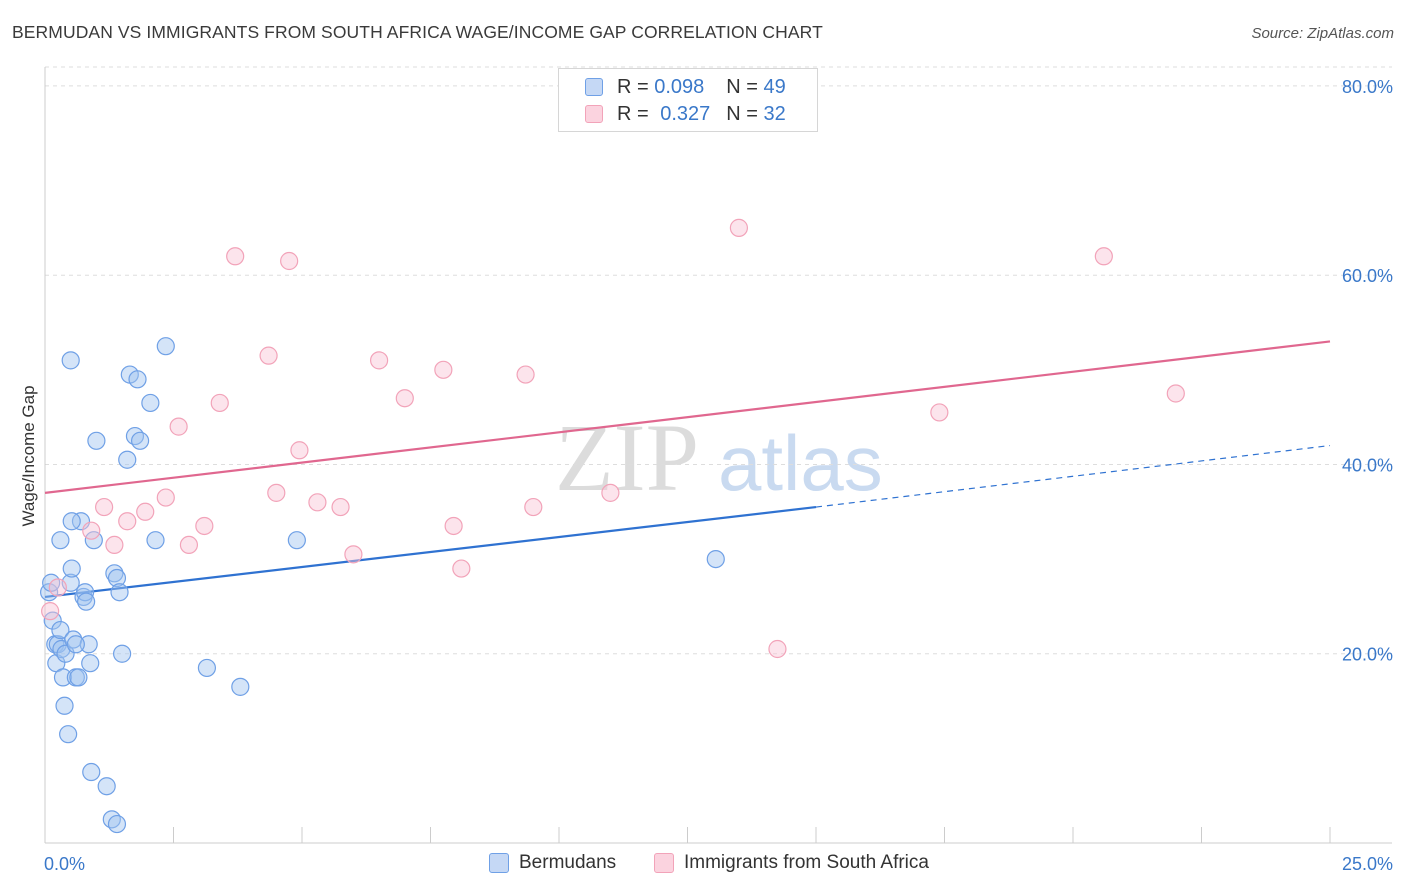 This screenshot has width=1406, height=892. I want to click on y-tick-label: 80.0%, so click(1367, 87).